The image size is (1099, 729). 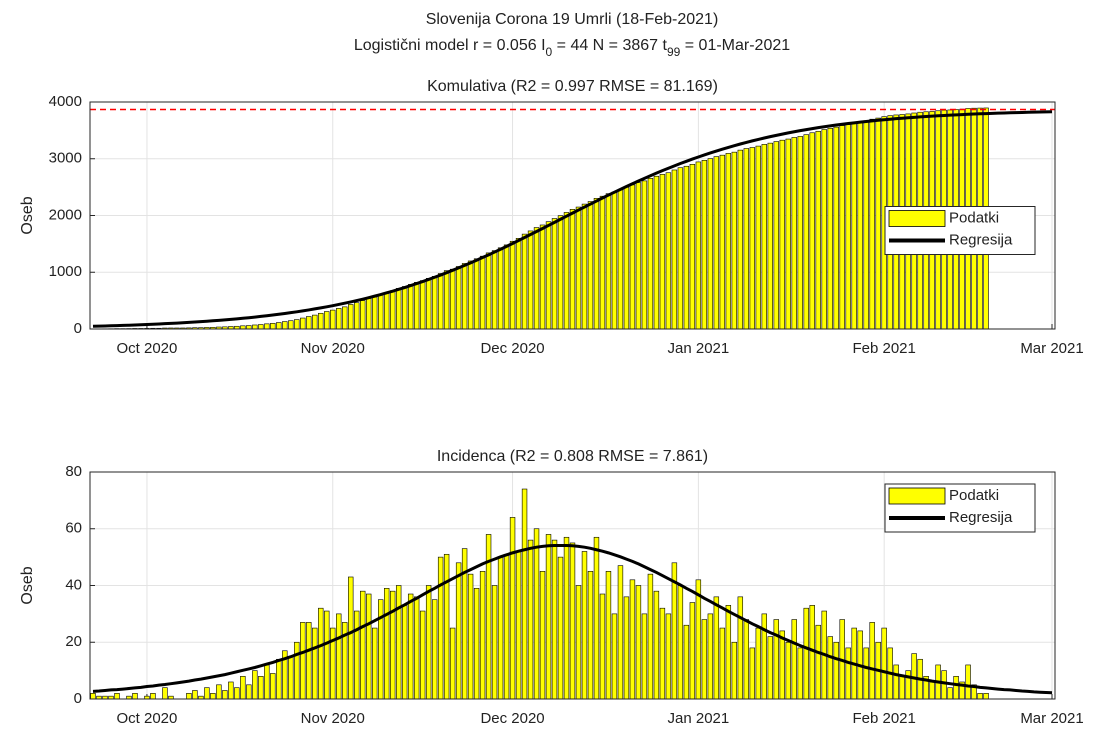 What do you see at coordinates (974, 495) in the screenshot?
I see `legend-label: Podatki` at bounding box center [974, 495].